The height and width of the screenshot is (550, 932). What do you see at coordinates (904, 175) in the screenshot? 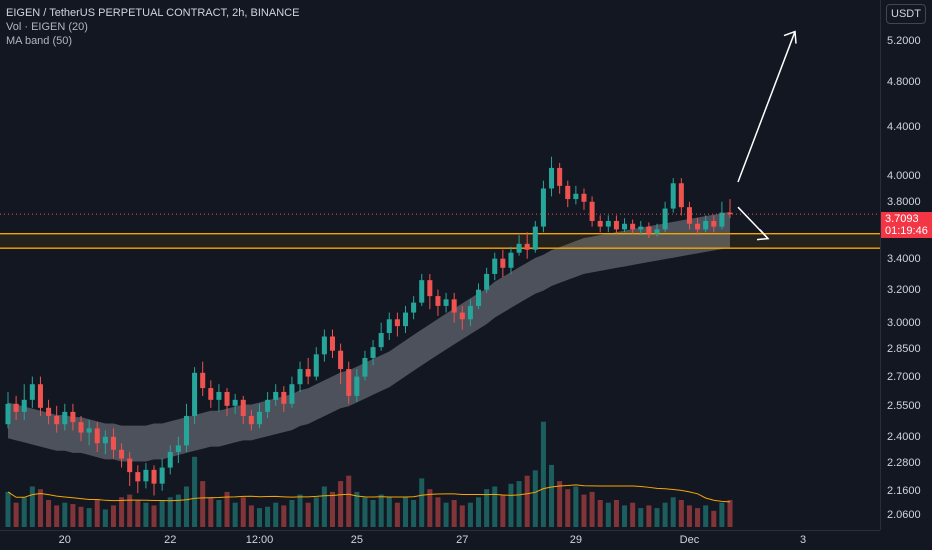
I see `price-tick-label: 4.0000` at bounding box center [904, 175].